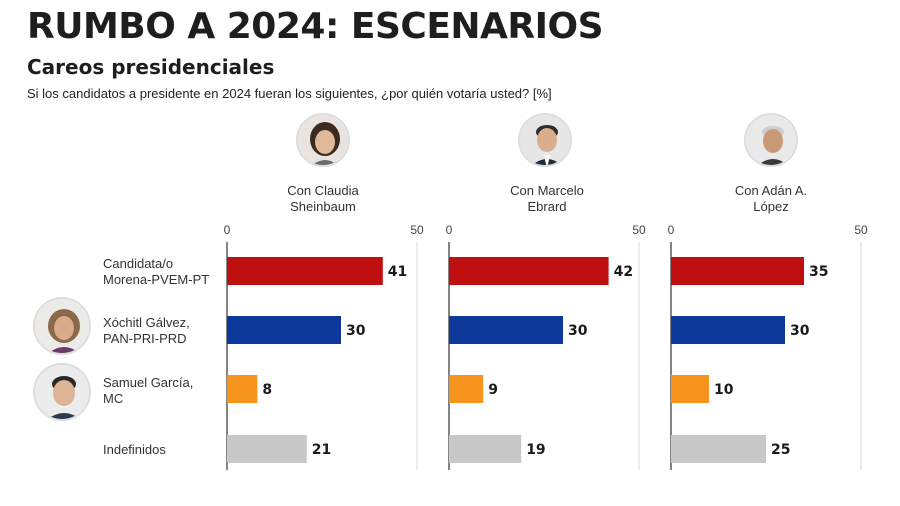 The width and height of the screenshot is (900, 506). I want to click on value-label-panel-1-row-2: 30, so click(356, 331).